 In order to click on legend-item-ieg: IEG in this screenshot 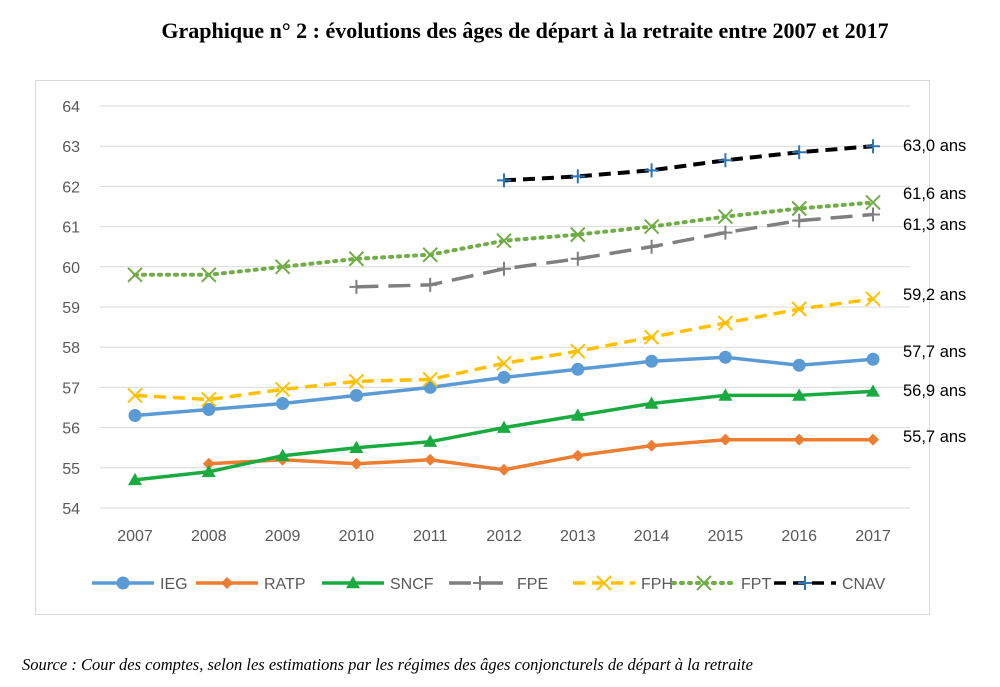, I will do `click(140, 584)`.